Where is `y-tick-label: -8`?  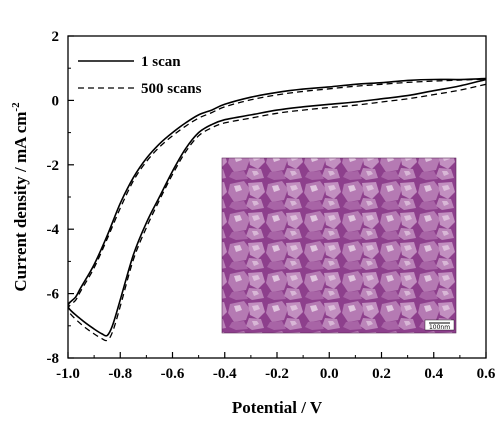
y-tick-label: -8 is located at coordinates (53, 359).